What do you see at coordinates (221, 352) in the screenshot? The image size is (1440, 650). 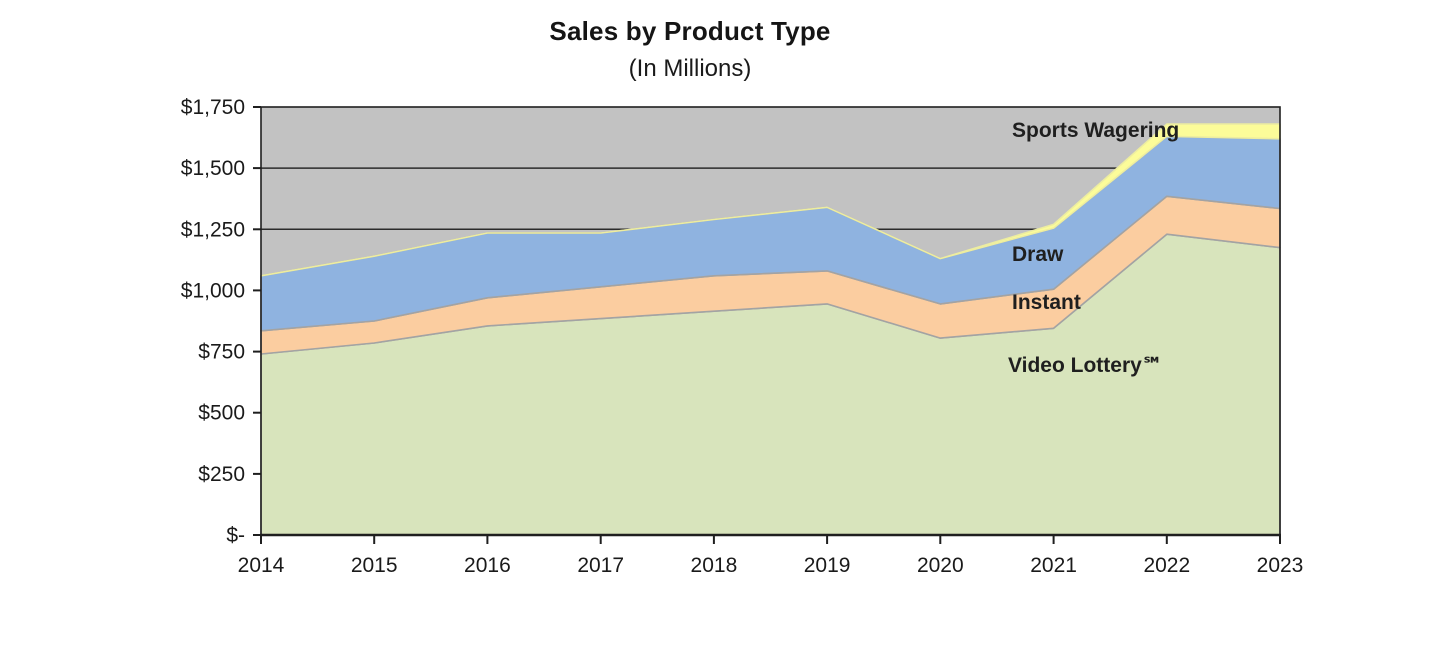 I see `y-tick-label-750: $750` at bounding box center [221, 352].